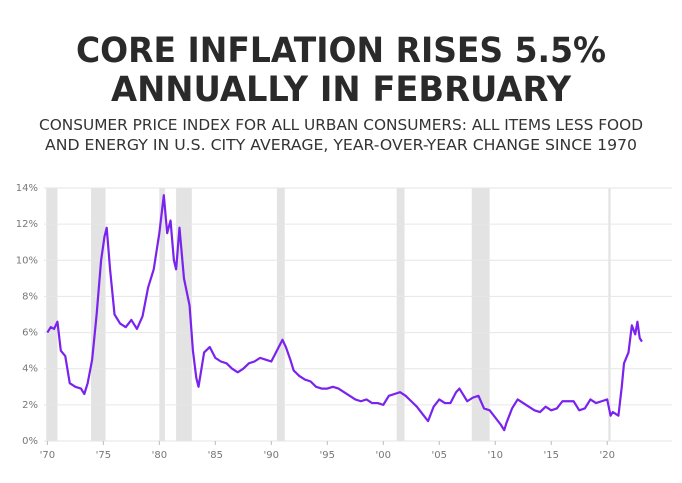 The width and height of the screenshot is (682, 483). Describe the element at coordinates (30, 333) in the screenshot. I see `y-tick-label: 6%` at that location.